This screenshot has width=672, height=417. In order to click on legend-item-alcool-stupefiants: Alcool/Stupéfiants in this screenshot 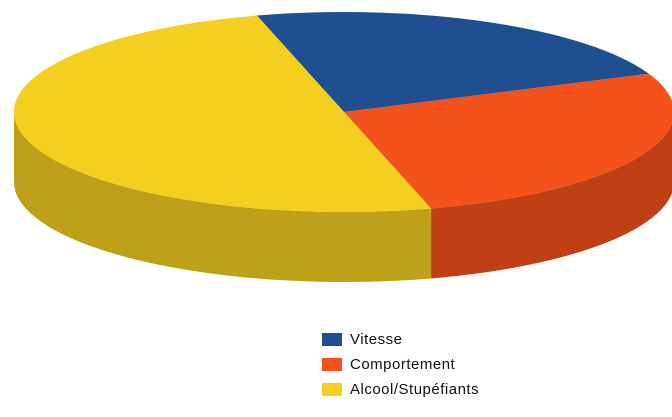, I will do `click(400, 389)`.